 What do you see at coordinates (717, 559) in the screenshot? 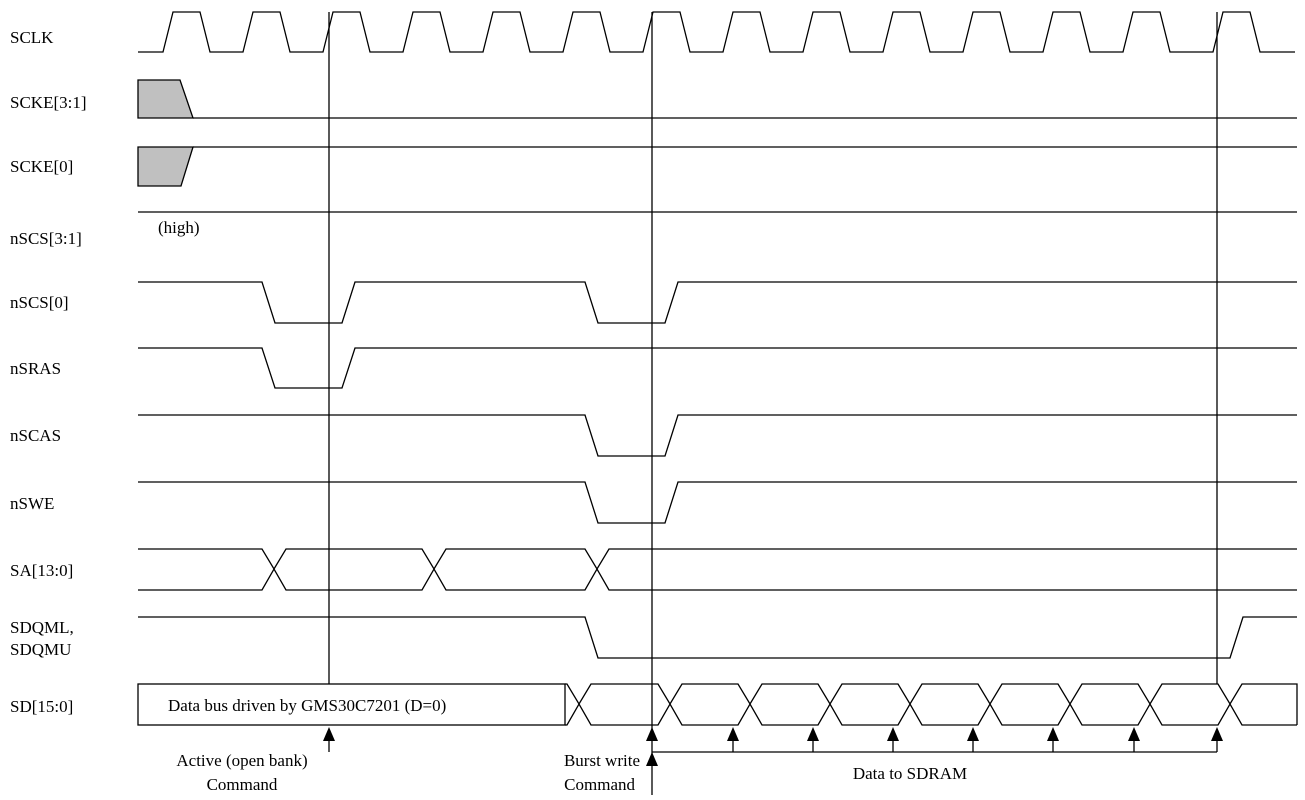
I see `sa-bus-top` at bounding box center [717, 559].